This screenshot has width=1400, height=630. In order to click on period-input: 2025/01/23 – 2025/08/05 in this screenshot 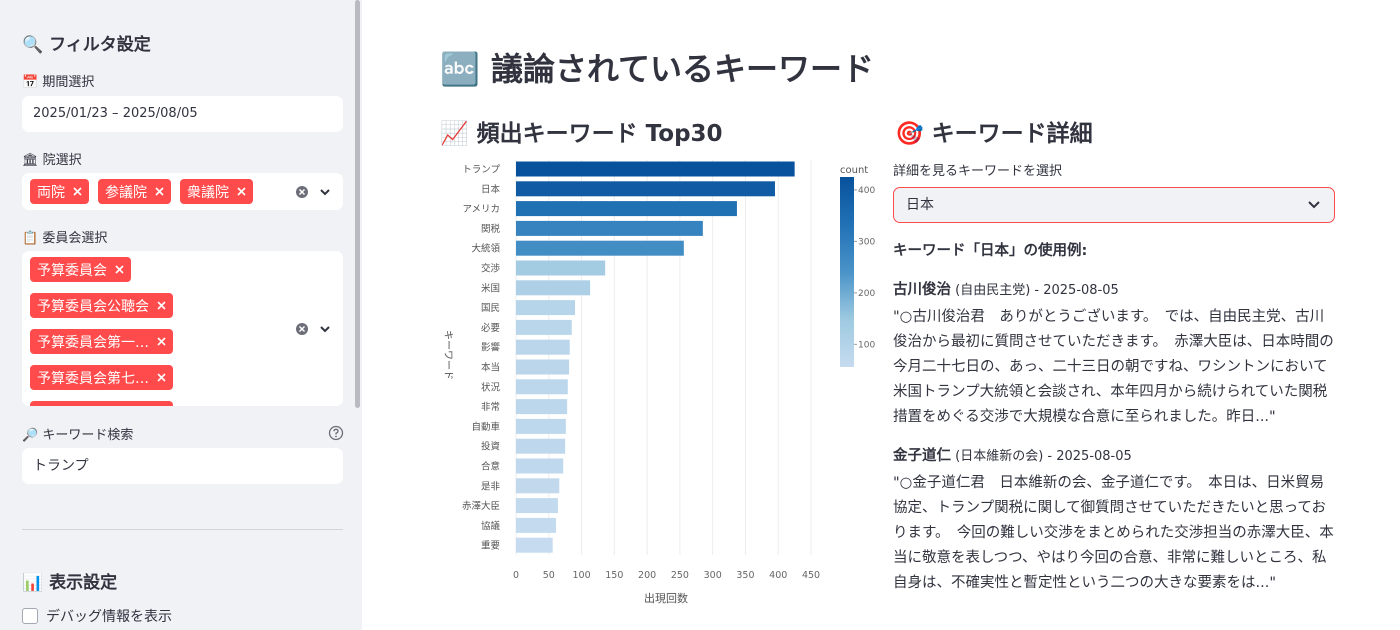, I will do `click(182, 114)`.